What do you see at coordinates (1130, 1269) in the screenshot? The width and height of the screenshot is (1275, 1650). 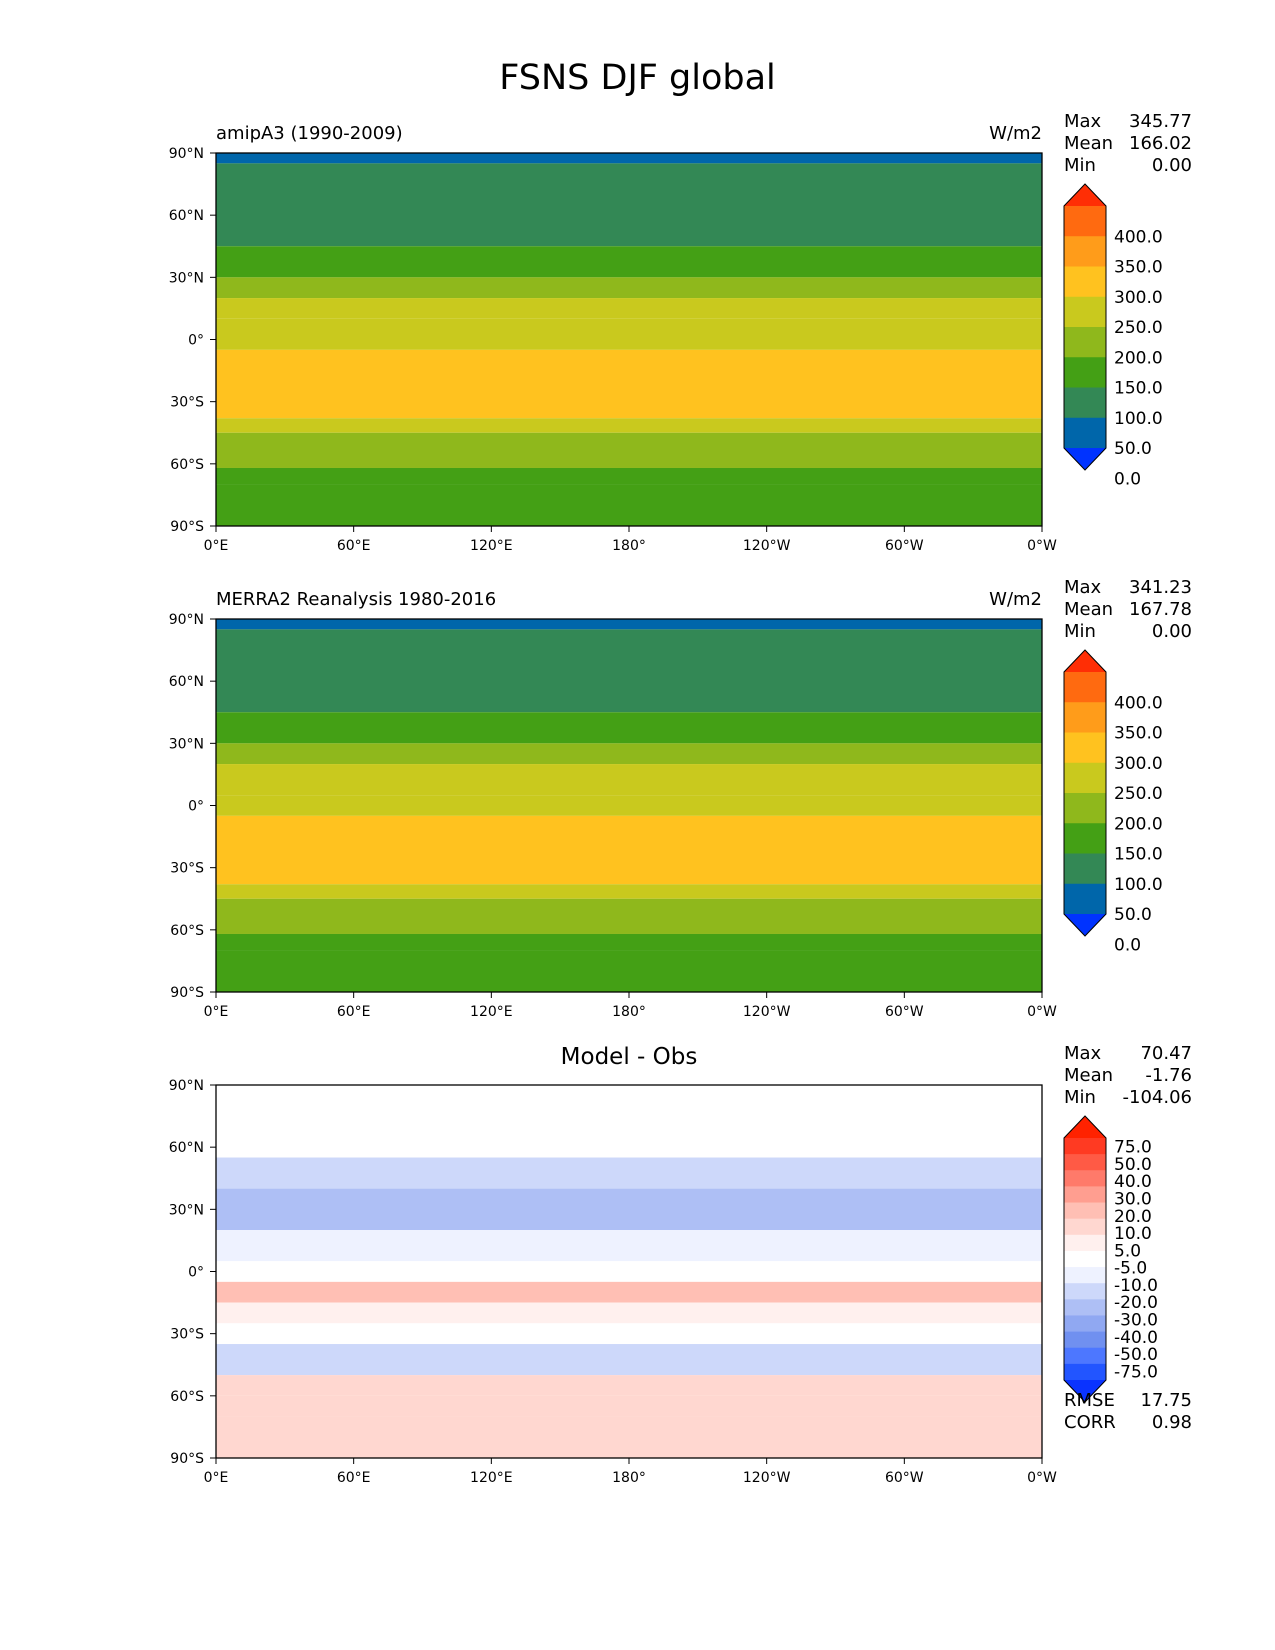 I see `colorbar-label: -5.0` at bounding box center [1130, 1269].